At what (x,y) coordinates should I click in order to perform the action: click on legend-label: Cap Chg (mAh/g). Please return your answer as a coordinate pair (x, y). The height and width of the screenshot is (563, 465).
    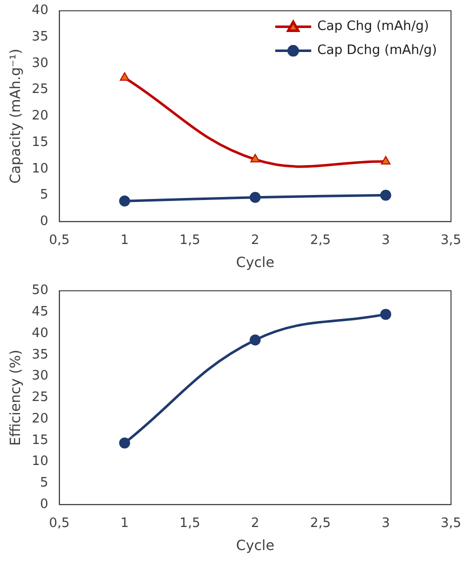
    Looking at the image, I should click on (373, 26).